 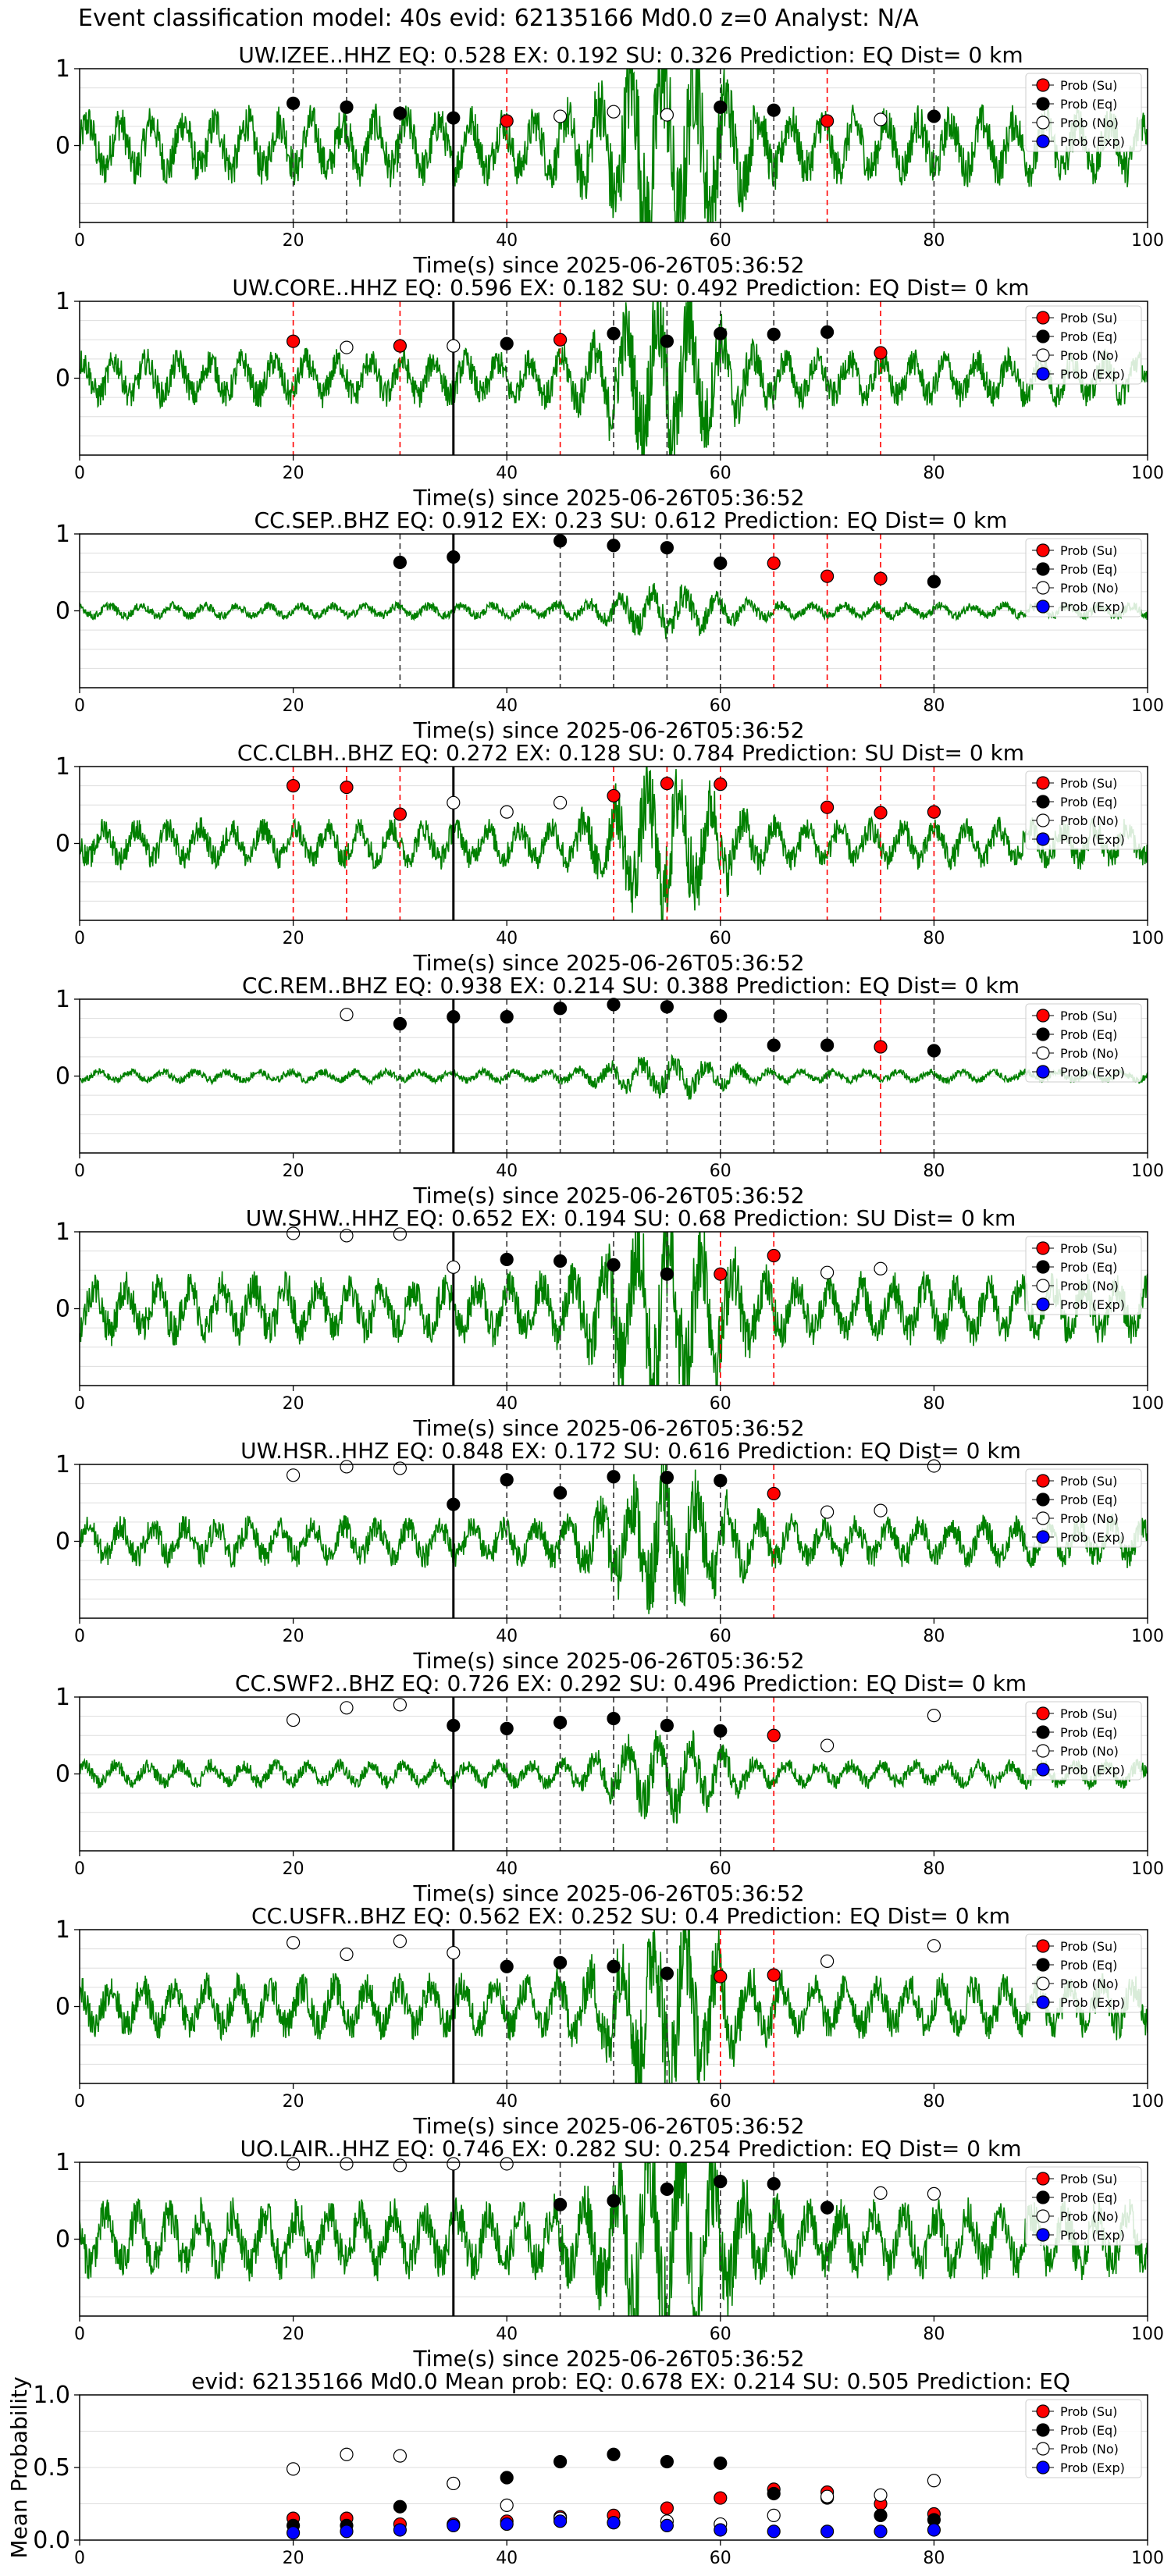 What do you see at coordinates (51, 2468) in the screenshot?
I see `y-tick-label: 0.5` at bounding box center [51, 2468].